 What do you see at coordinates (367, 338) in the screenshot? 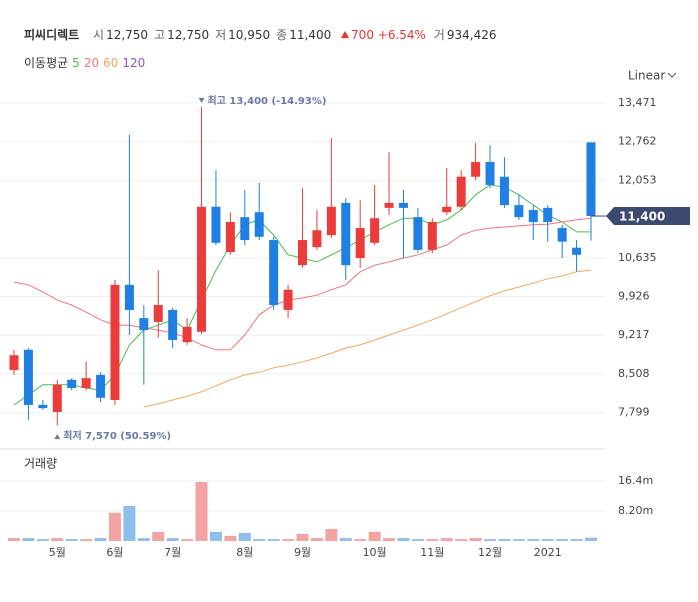
I see `ma-line` at bounding box center [367, 338].